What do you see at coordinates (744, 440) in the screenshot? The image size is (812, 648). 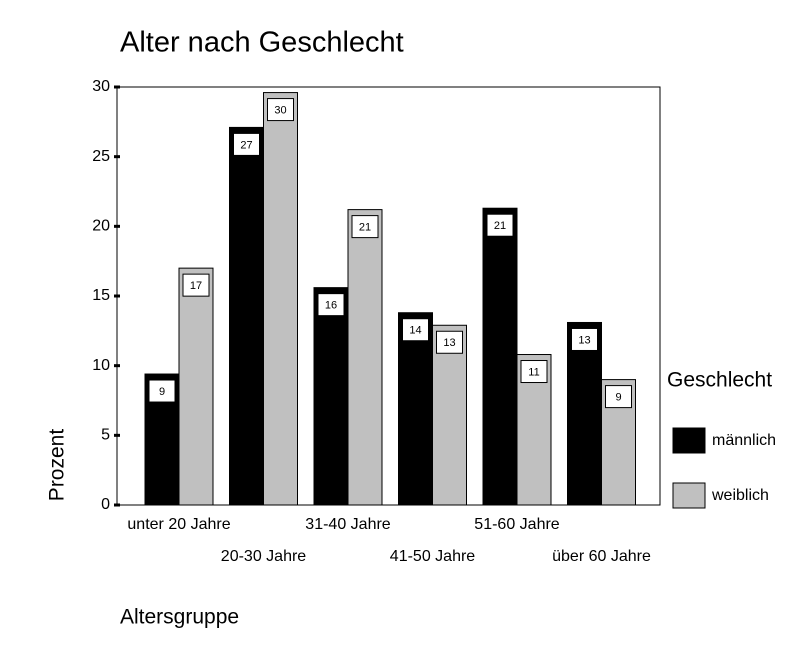 I see `legend-label: männlich` at bounding box center [744, 440].